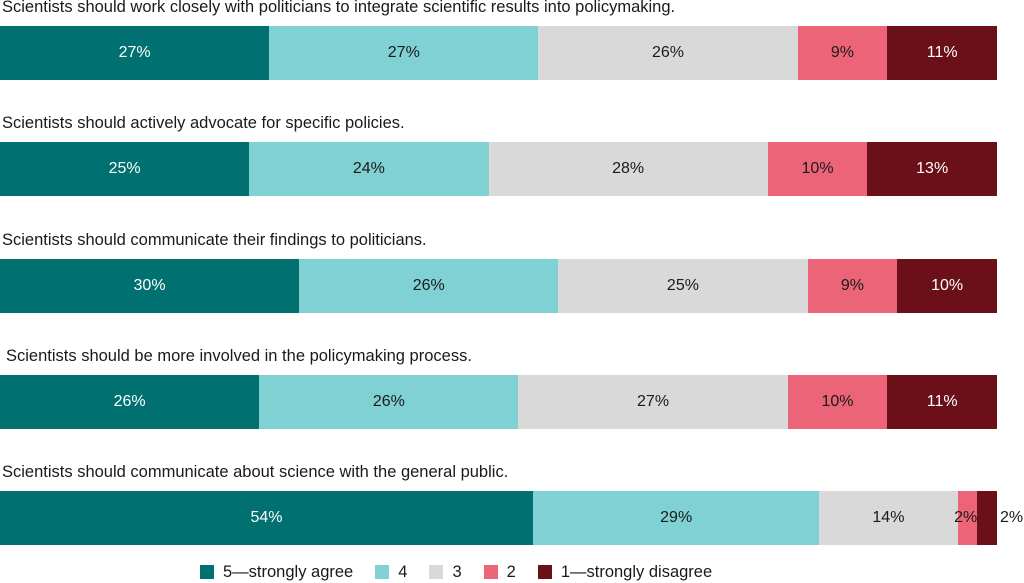  What do you see at coordinates (636, 571) in the screenshot?
I see `legend-label: 1—strongly disagree` at bounding box center [636, 571].